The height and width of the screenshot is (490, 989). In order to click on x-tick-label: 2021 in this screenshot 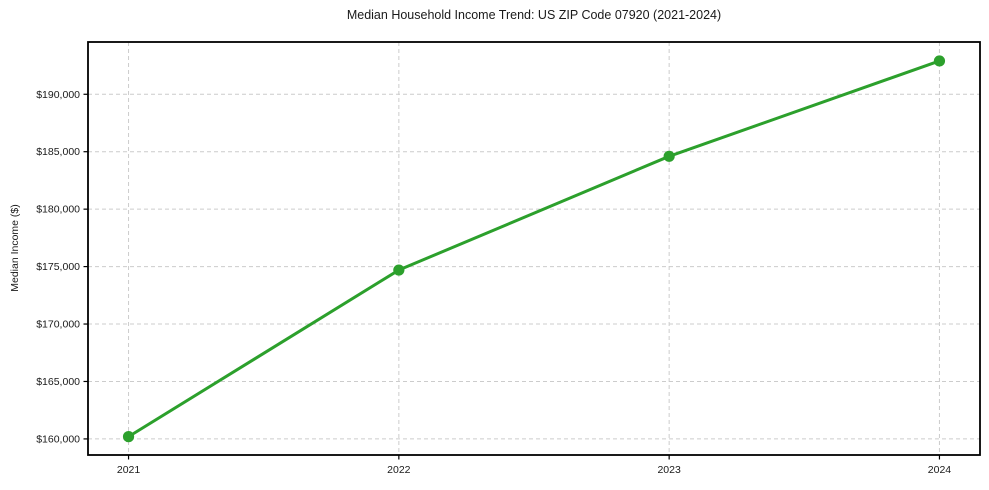, I will do `click(129, 470)`.